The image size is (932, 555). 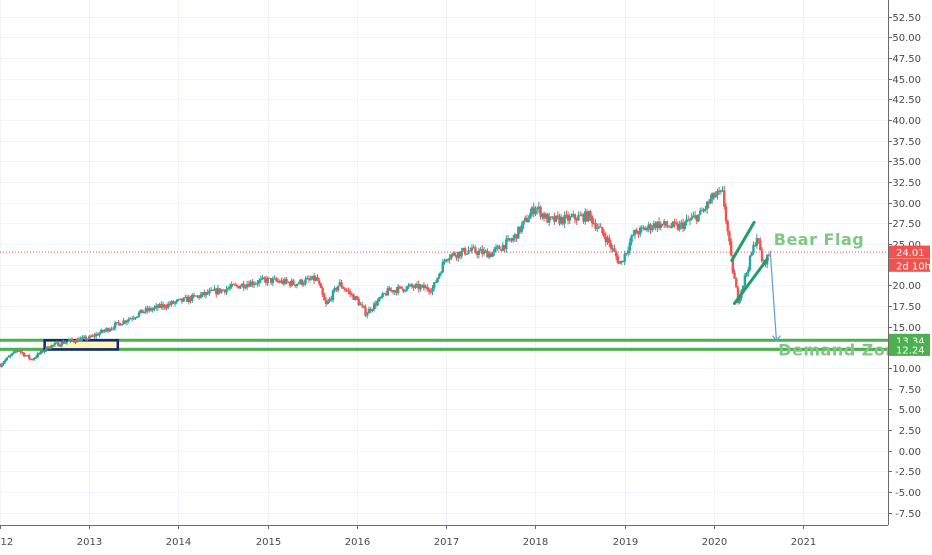 What do you see at coordinates (906, 162) in the screenshot?
I see `y-tick-label: 35.00` at bounding box center [906, 162].